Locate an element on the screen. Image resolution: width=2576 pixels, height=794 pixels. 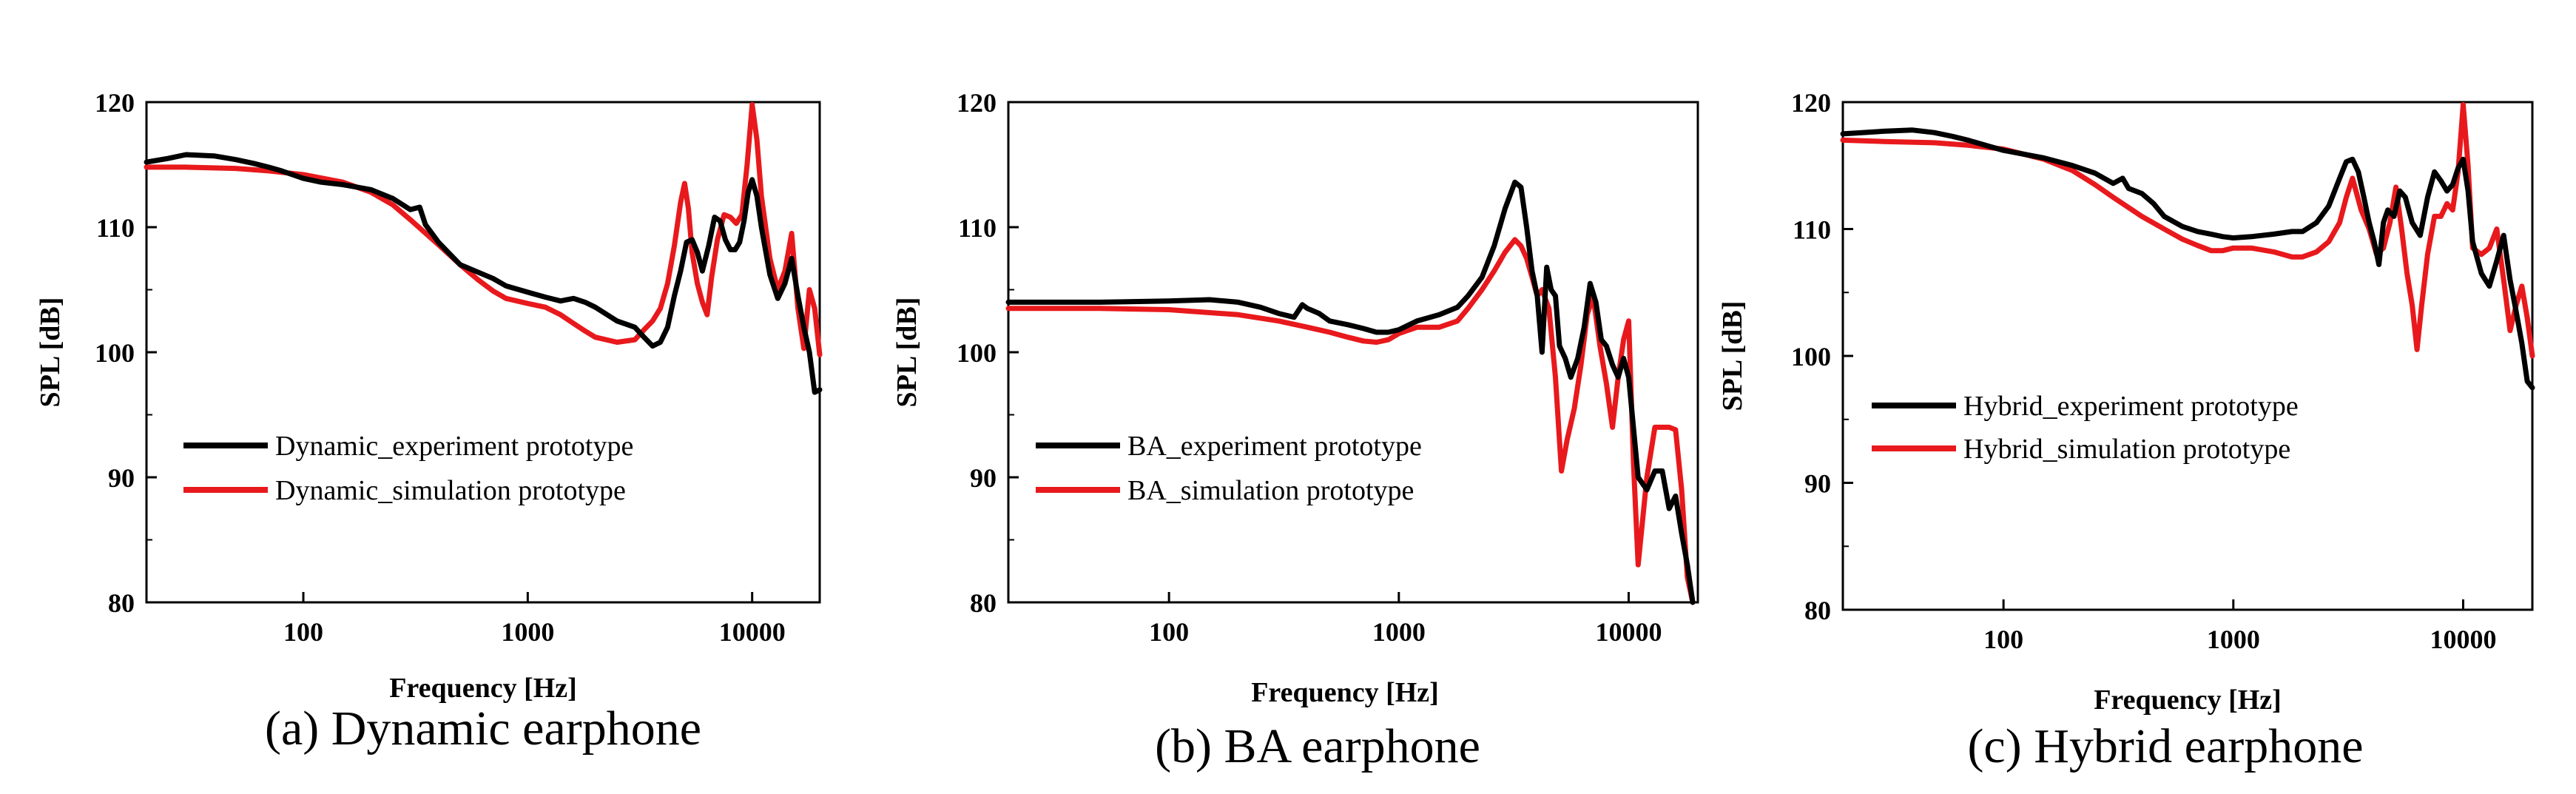
panel-caption: (c) Hybrid earphone is located at coordinates (2165, 746).